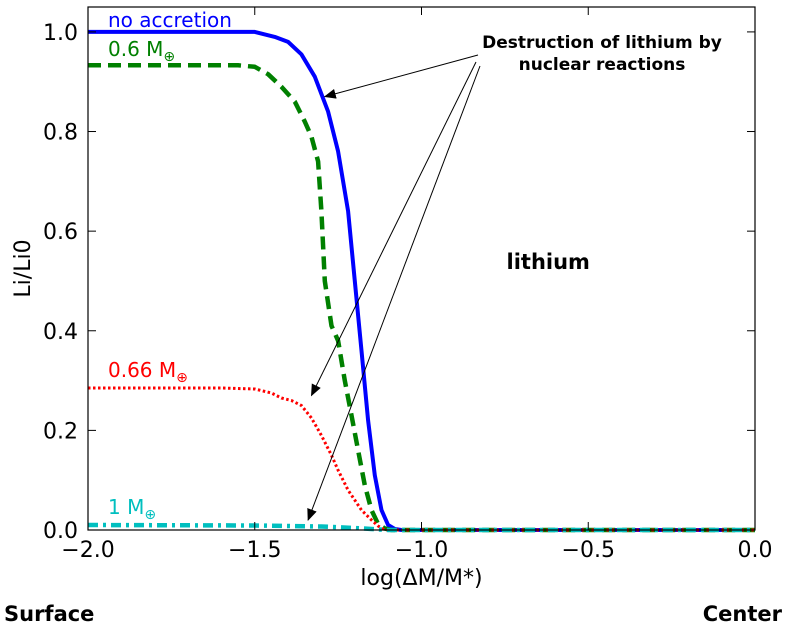 This screenshot has height=633, width=794. I want to click on x-tick-label: −1.0, so click(421, 550).